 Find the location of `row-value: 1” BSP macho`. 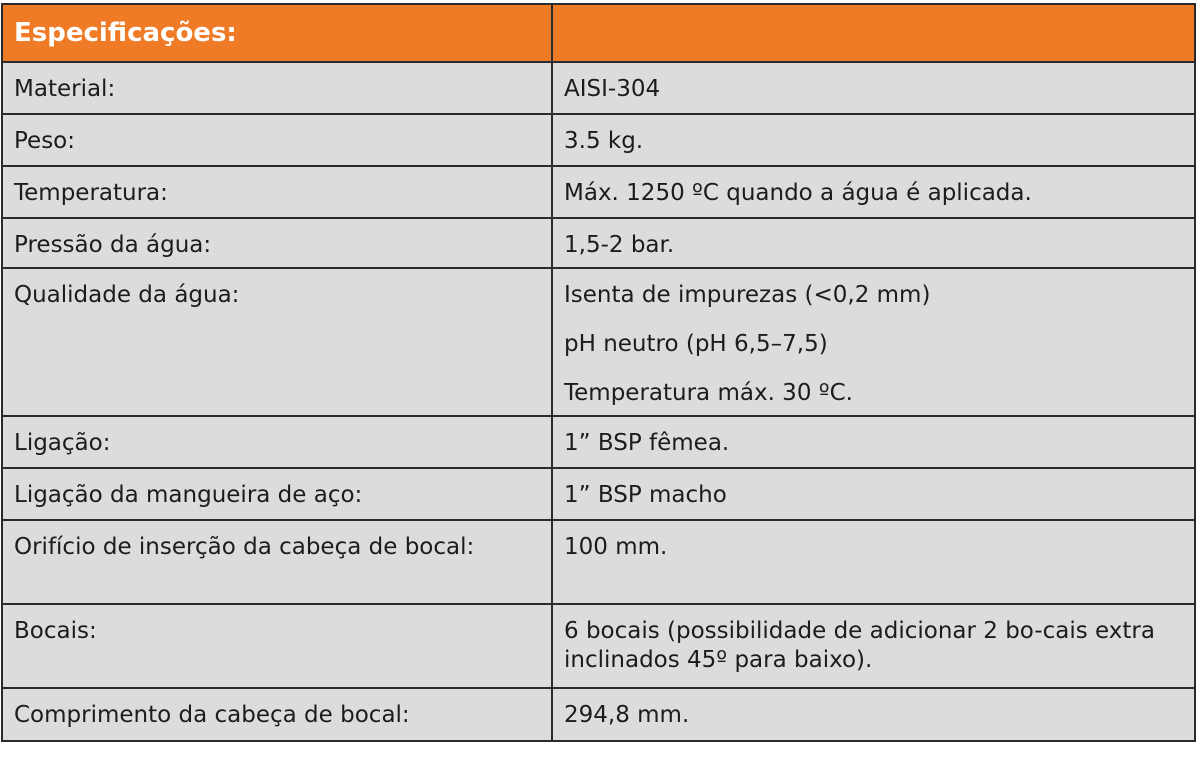

row-value: 1” BSP macho is located at coordinates (873, 494).